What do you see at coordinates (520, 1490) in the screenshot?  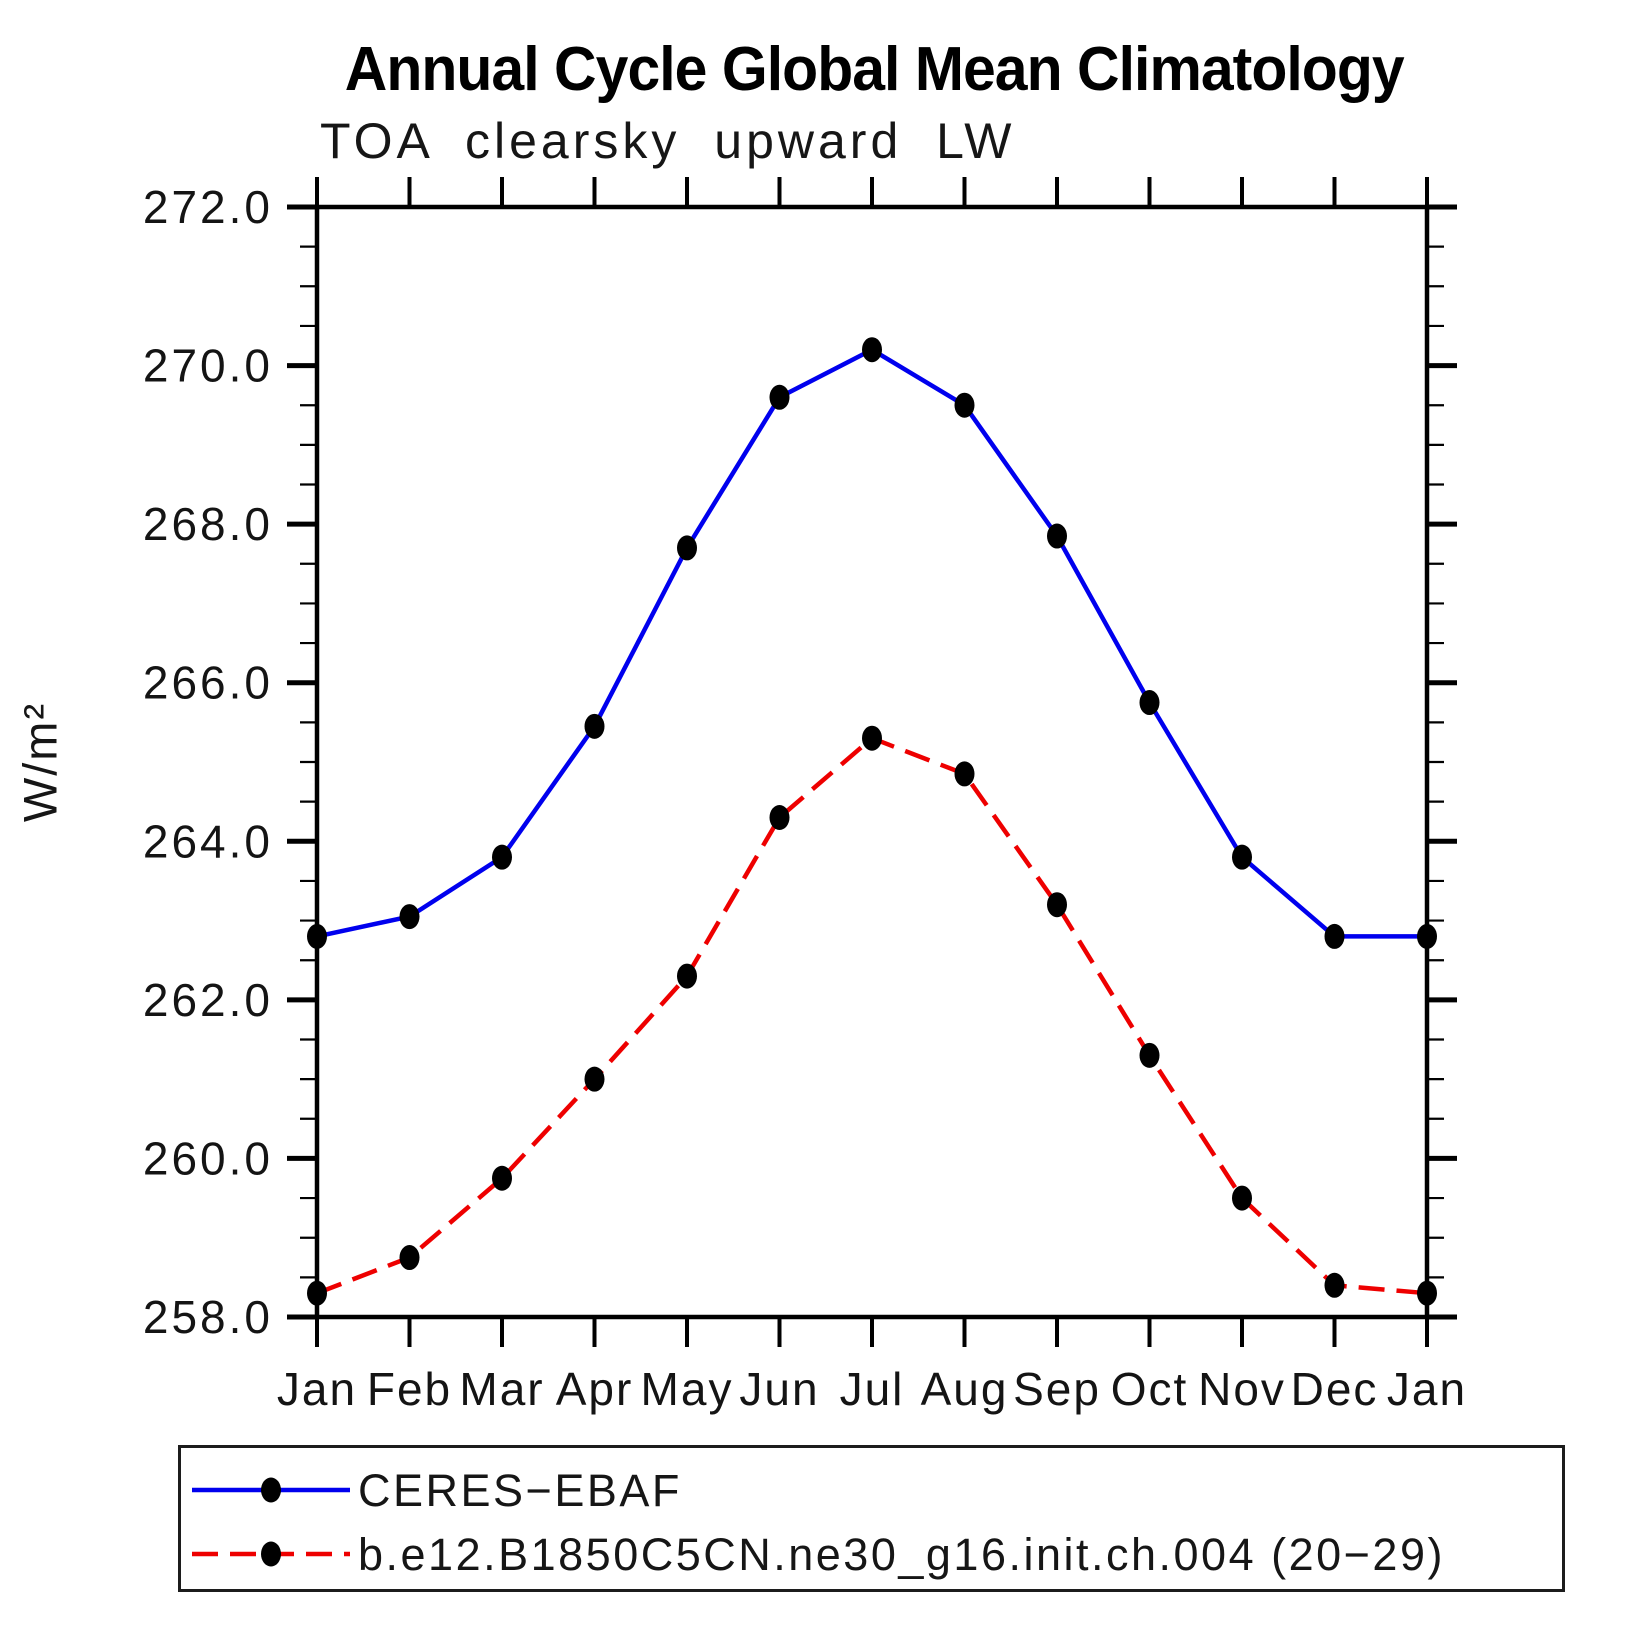 I see `legend-label-ceres: CERES−EBAF` at bounding box center [520, 1490].